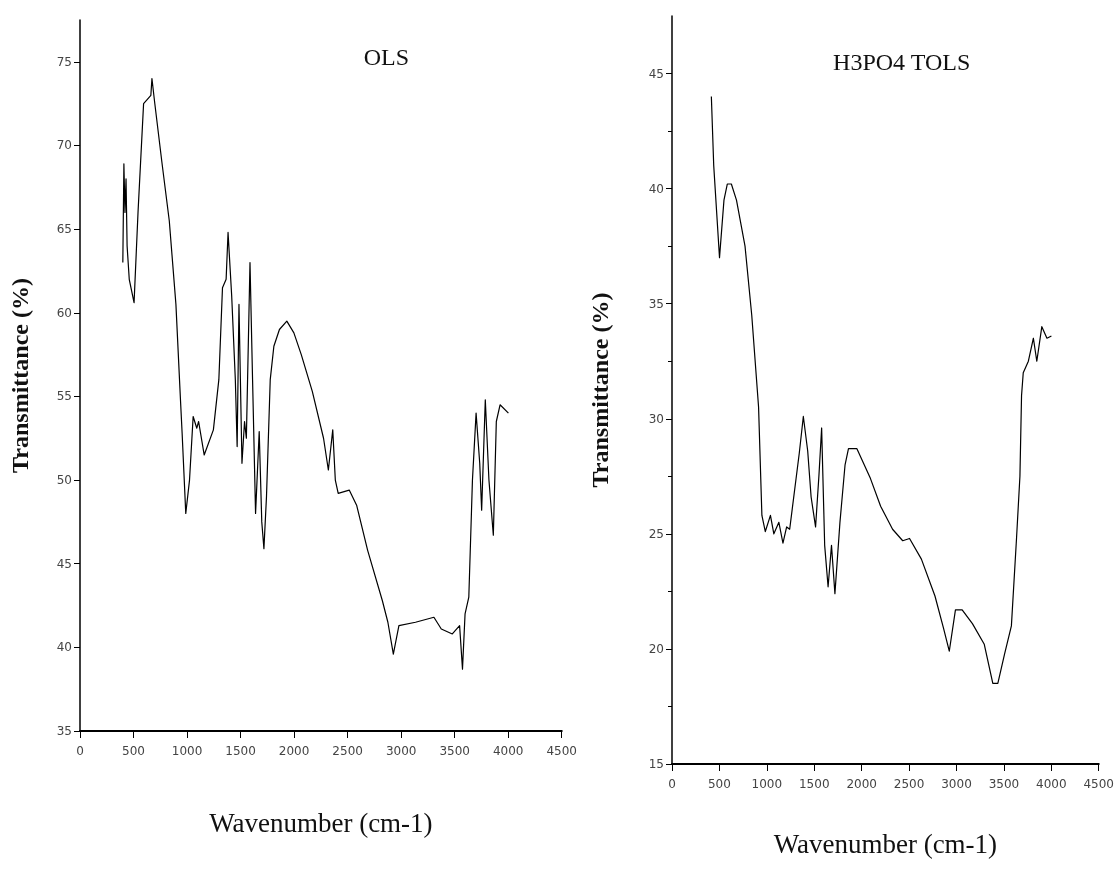  Describe the element at coordinates (64, 312) in the screenshot. I see `y-tick-label: 60` at that location.